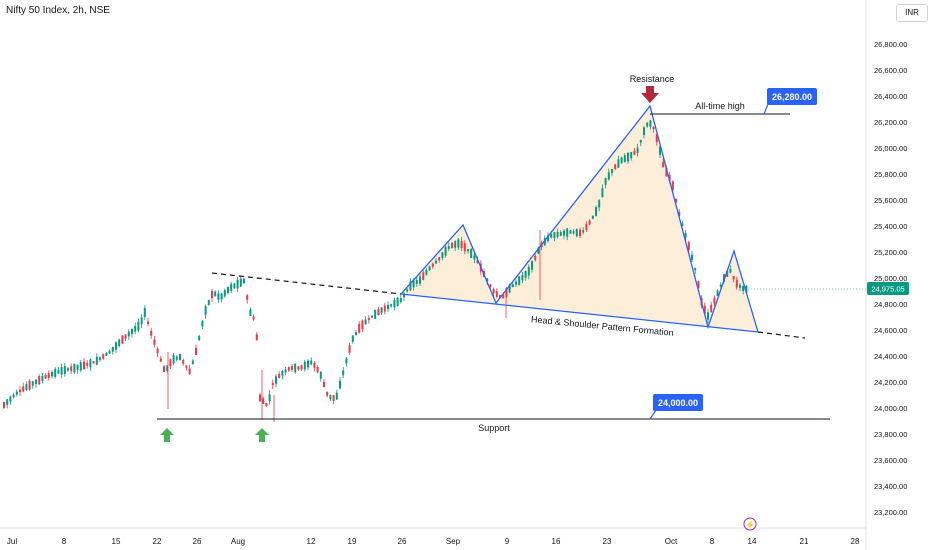  I want to click on ath-label: All-time high, so click(720, 106).